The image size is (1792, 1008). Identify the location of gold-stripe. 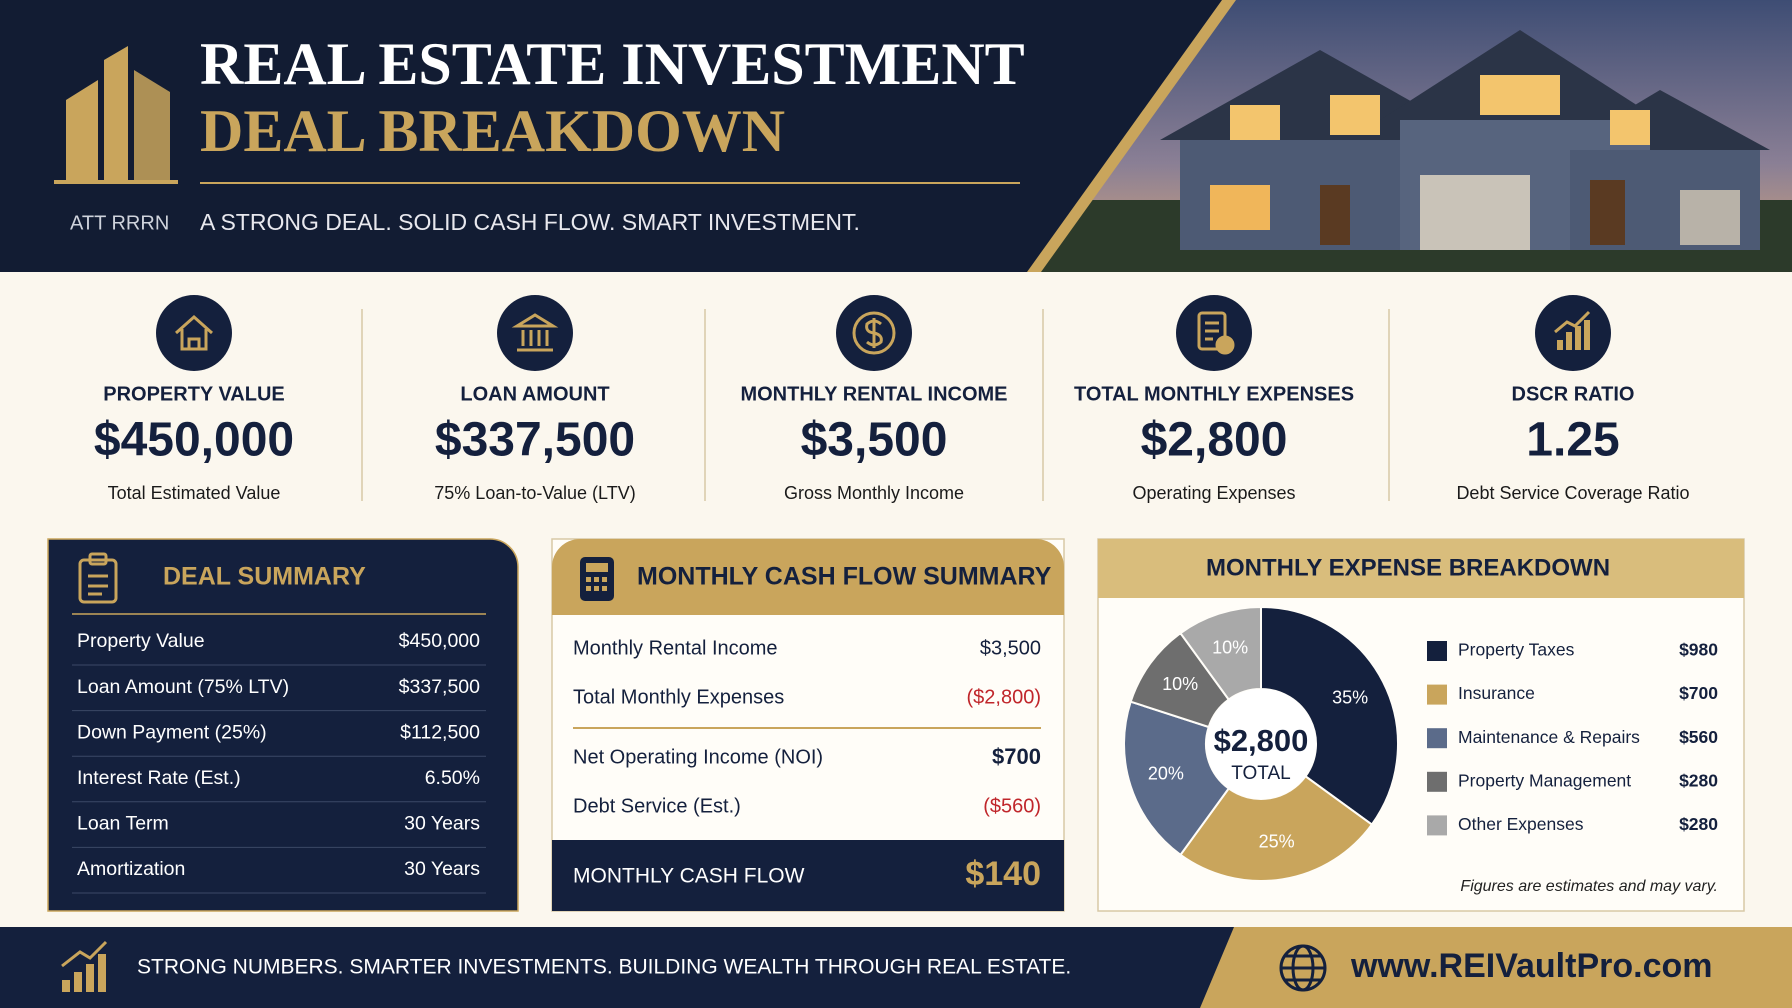
(1131, 136).